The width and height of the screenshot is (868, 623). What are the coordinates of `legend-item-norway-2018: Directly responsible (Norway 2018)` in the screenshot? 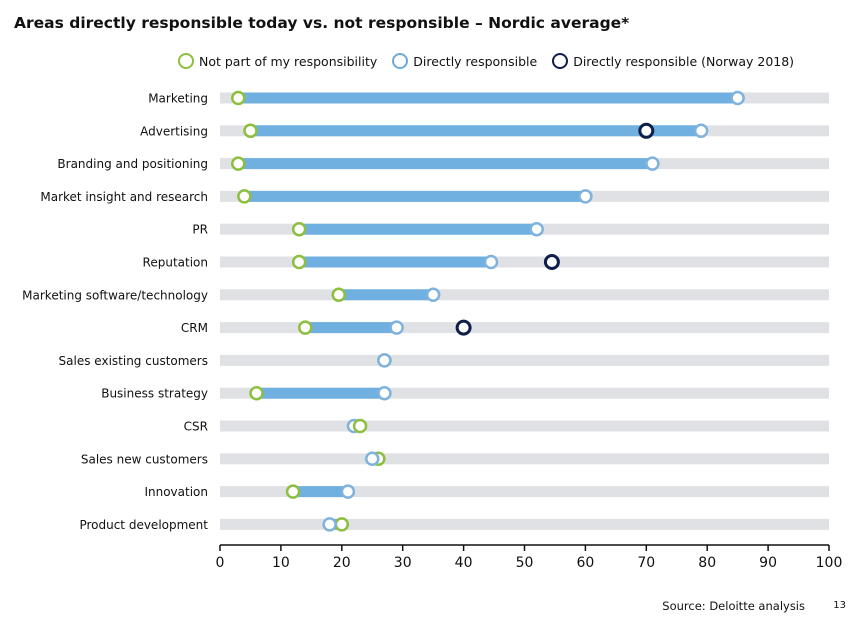 It's located at (673, 61).